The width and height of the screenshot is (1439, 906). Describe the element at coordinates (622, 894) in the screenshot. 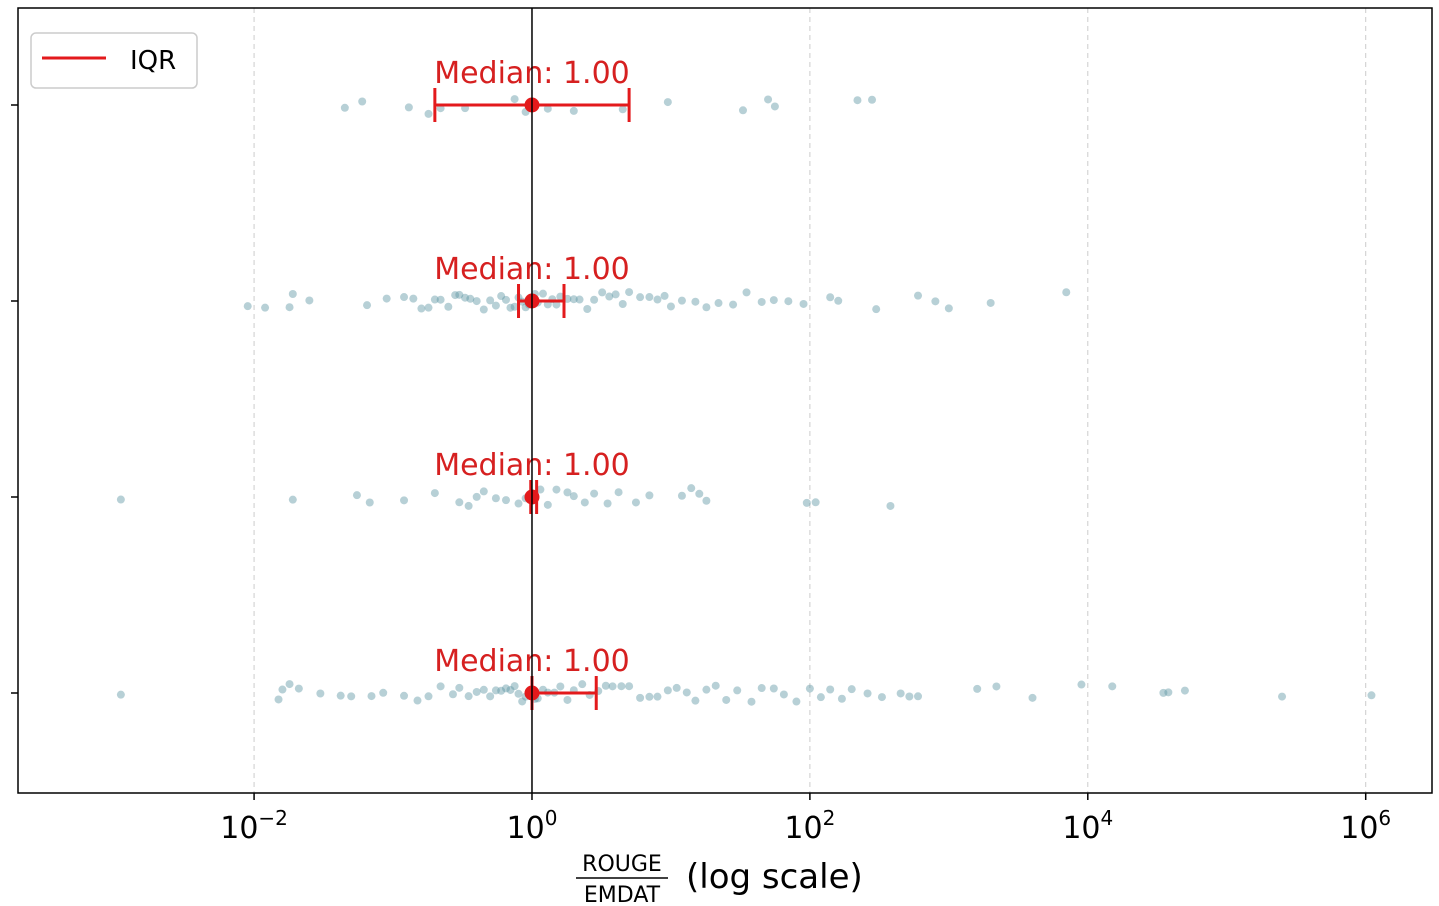

I see `x-label-denominator: EMDAT` at that location.